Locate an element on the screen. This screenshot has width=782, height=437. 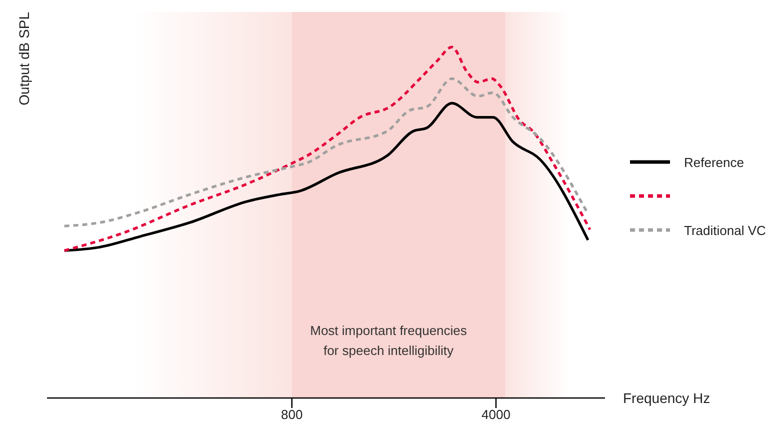
legend-label: Reference is located at coordinates (714, 162).